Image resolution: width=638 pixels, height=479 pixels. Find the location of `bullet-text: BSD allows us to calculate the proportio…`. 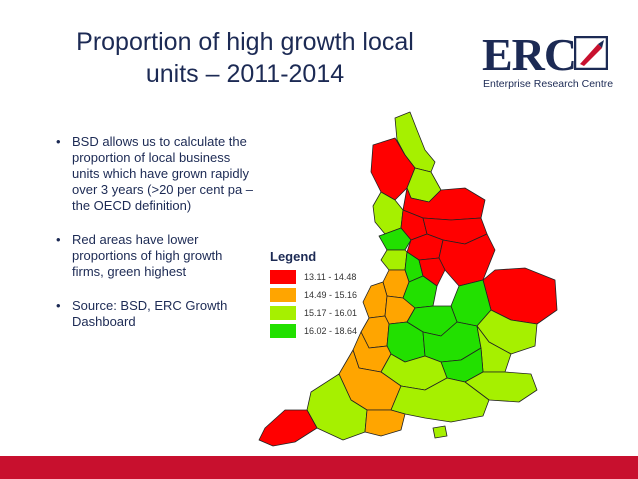

bullet-text: BSD allows us to calculate the proportio… is located at coordinates (163, 173).